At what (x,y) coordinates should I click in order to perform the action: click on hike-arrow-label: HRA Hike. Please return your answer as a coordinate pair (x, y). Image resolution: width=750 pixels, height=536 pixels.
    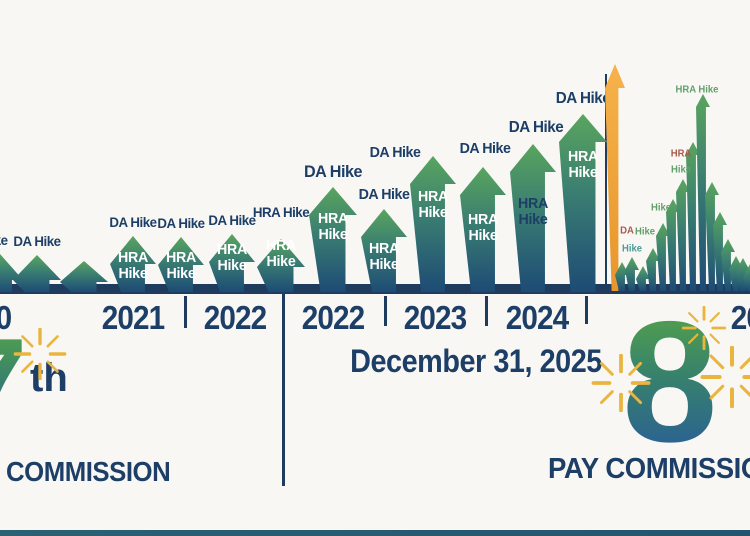
    Looking at the image, I should click on (281, 212).